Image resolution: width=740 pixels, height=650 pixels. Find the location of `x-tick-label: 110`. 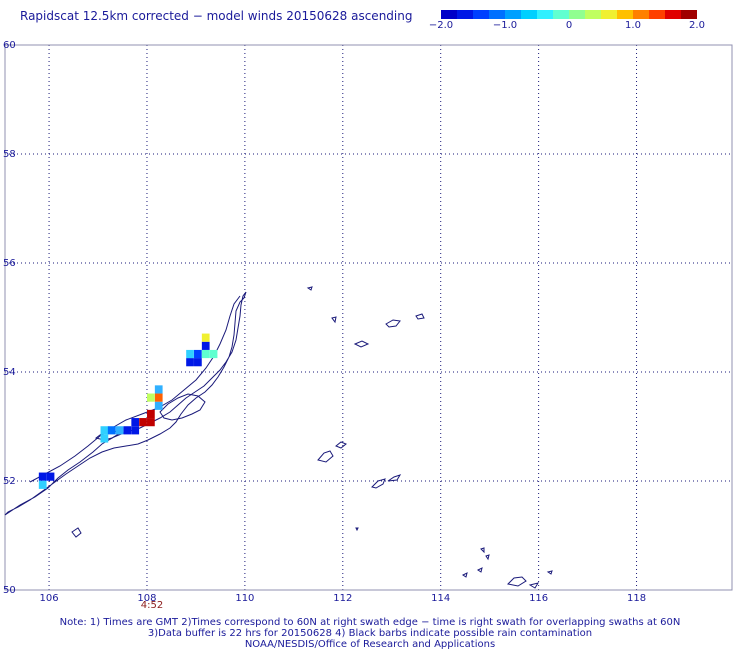

x-tick-label: 110 is located at coordinates (244, 598).